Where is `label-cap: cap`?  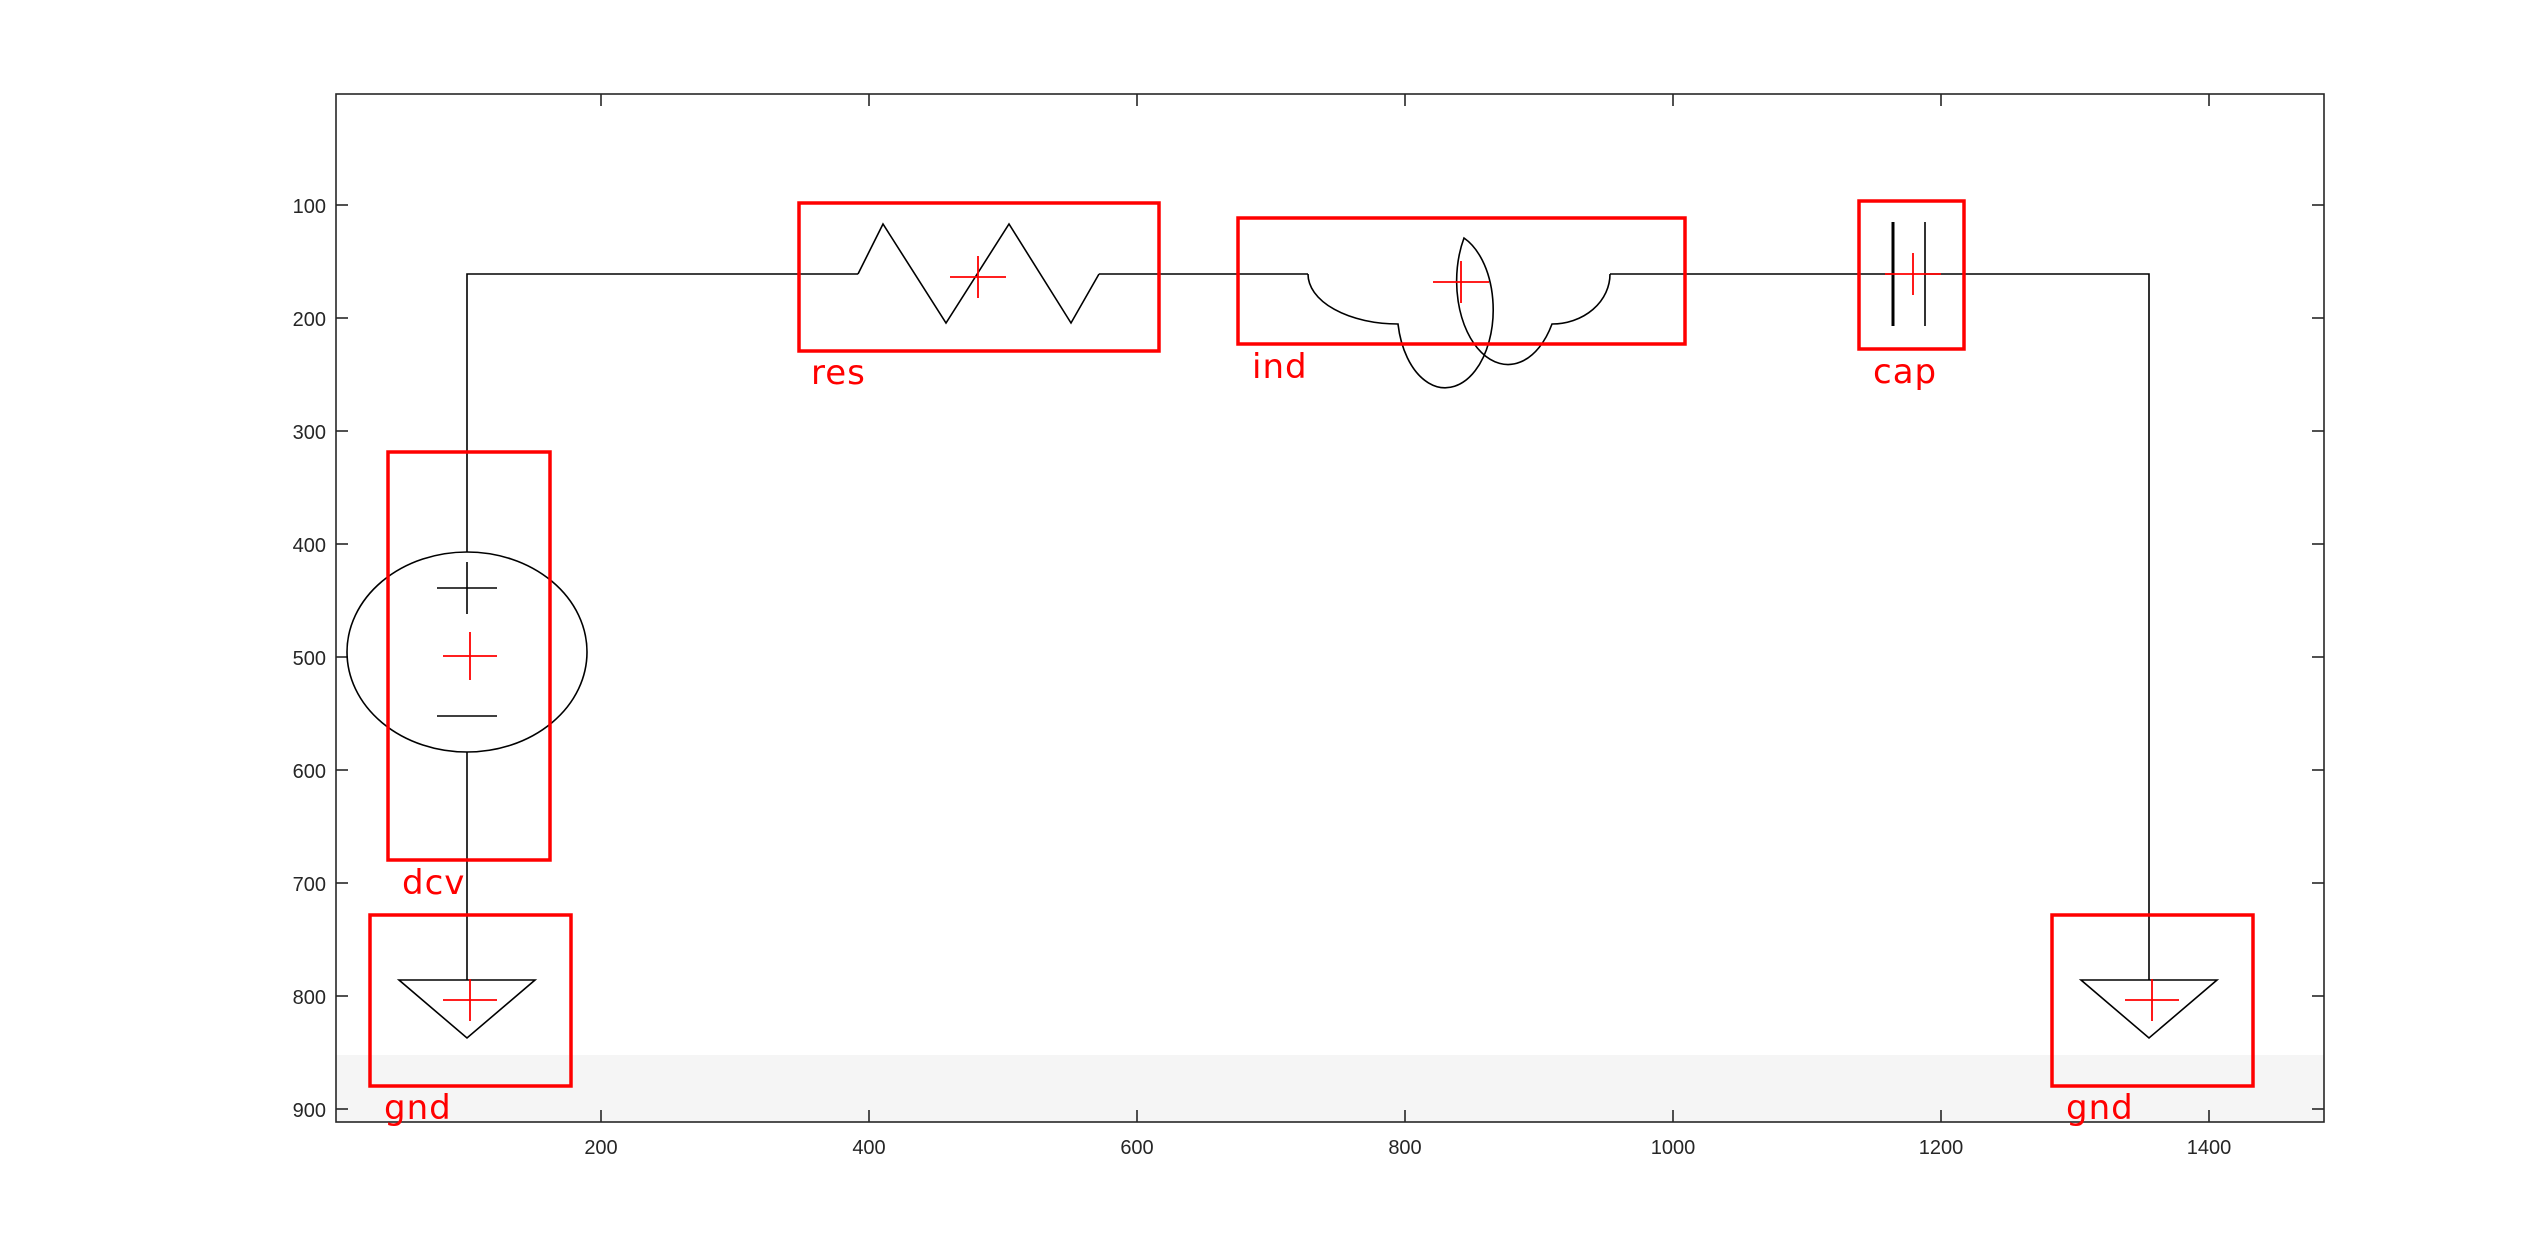
label-cap: cap is located at coordinates (1905, 372).